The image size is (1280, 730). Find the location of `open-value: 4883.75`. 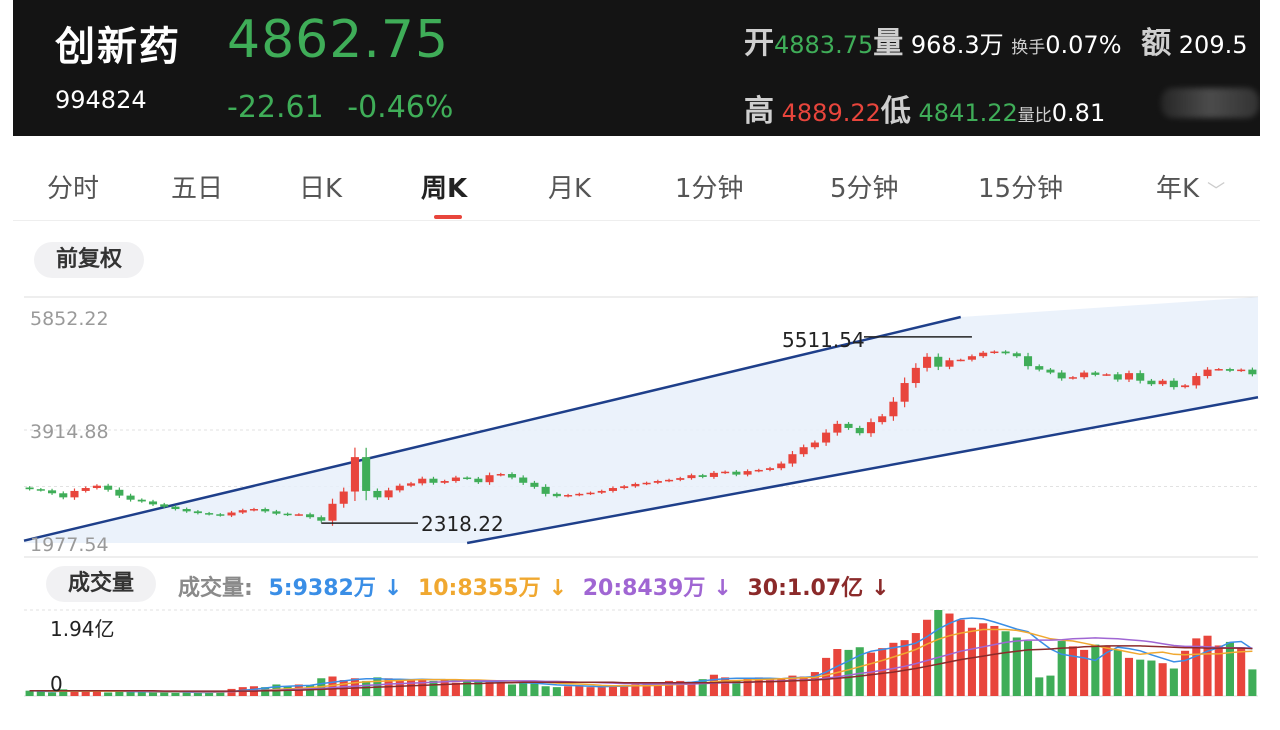

open-value: 4883.75 is located at coordinates (824, 45).